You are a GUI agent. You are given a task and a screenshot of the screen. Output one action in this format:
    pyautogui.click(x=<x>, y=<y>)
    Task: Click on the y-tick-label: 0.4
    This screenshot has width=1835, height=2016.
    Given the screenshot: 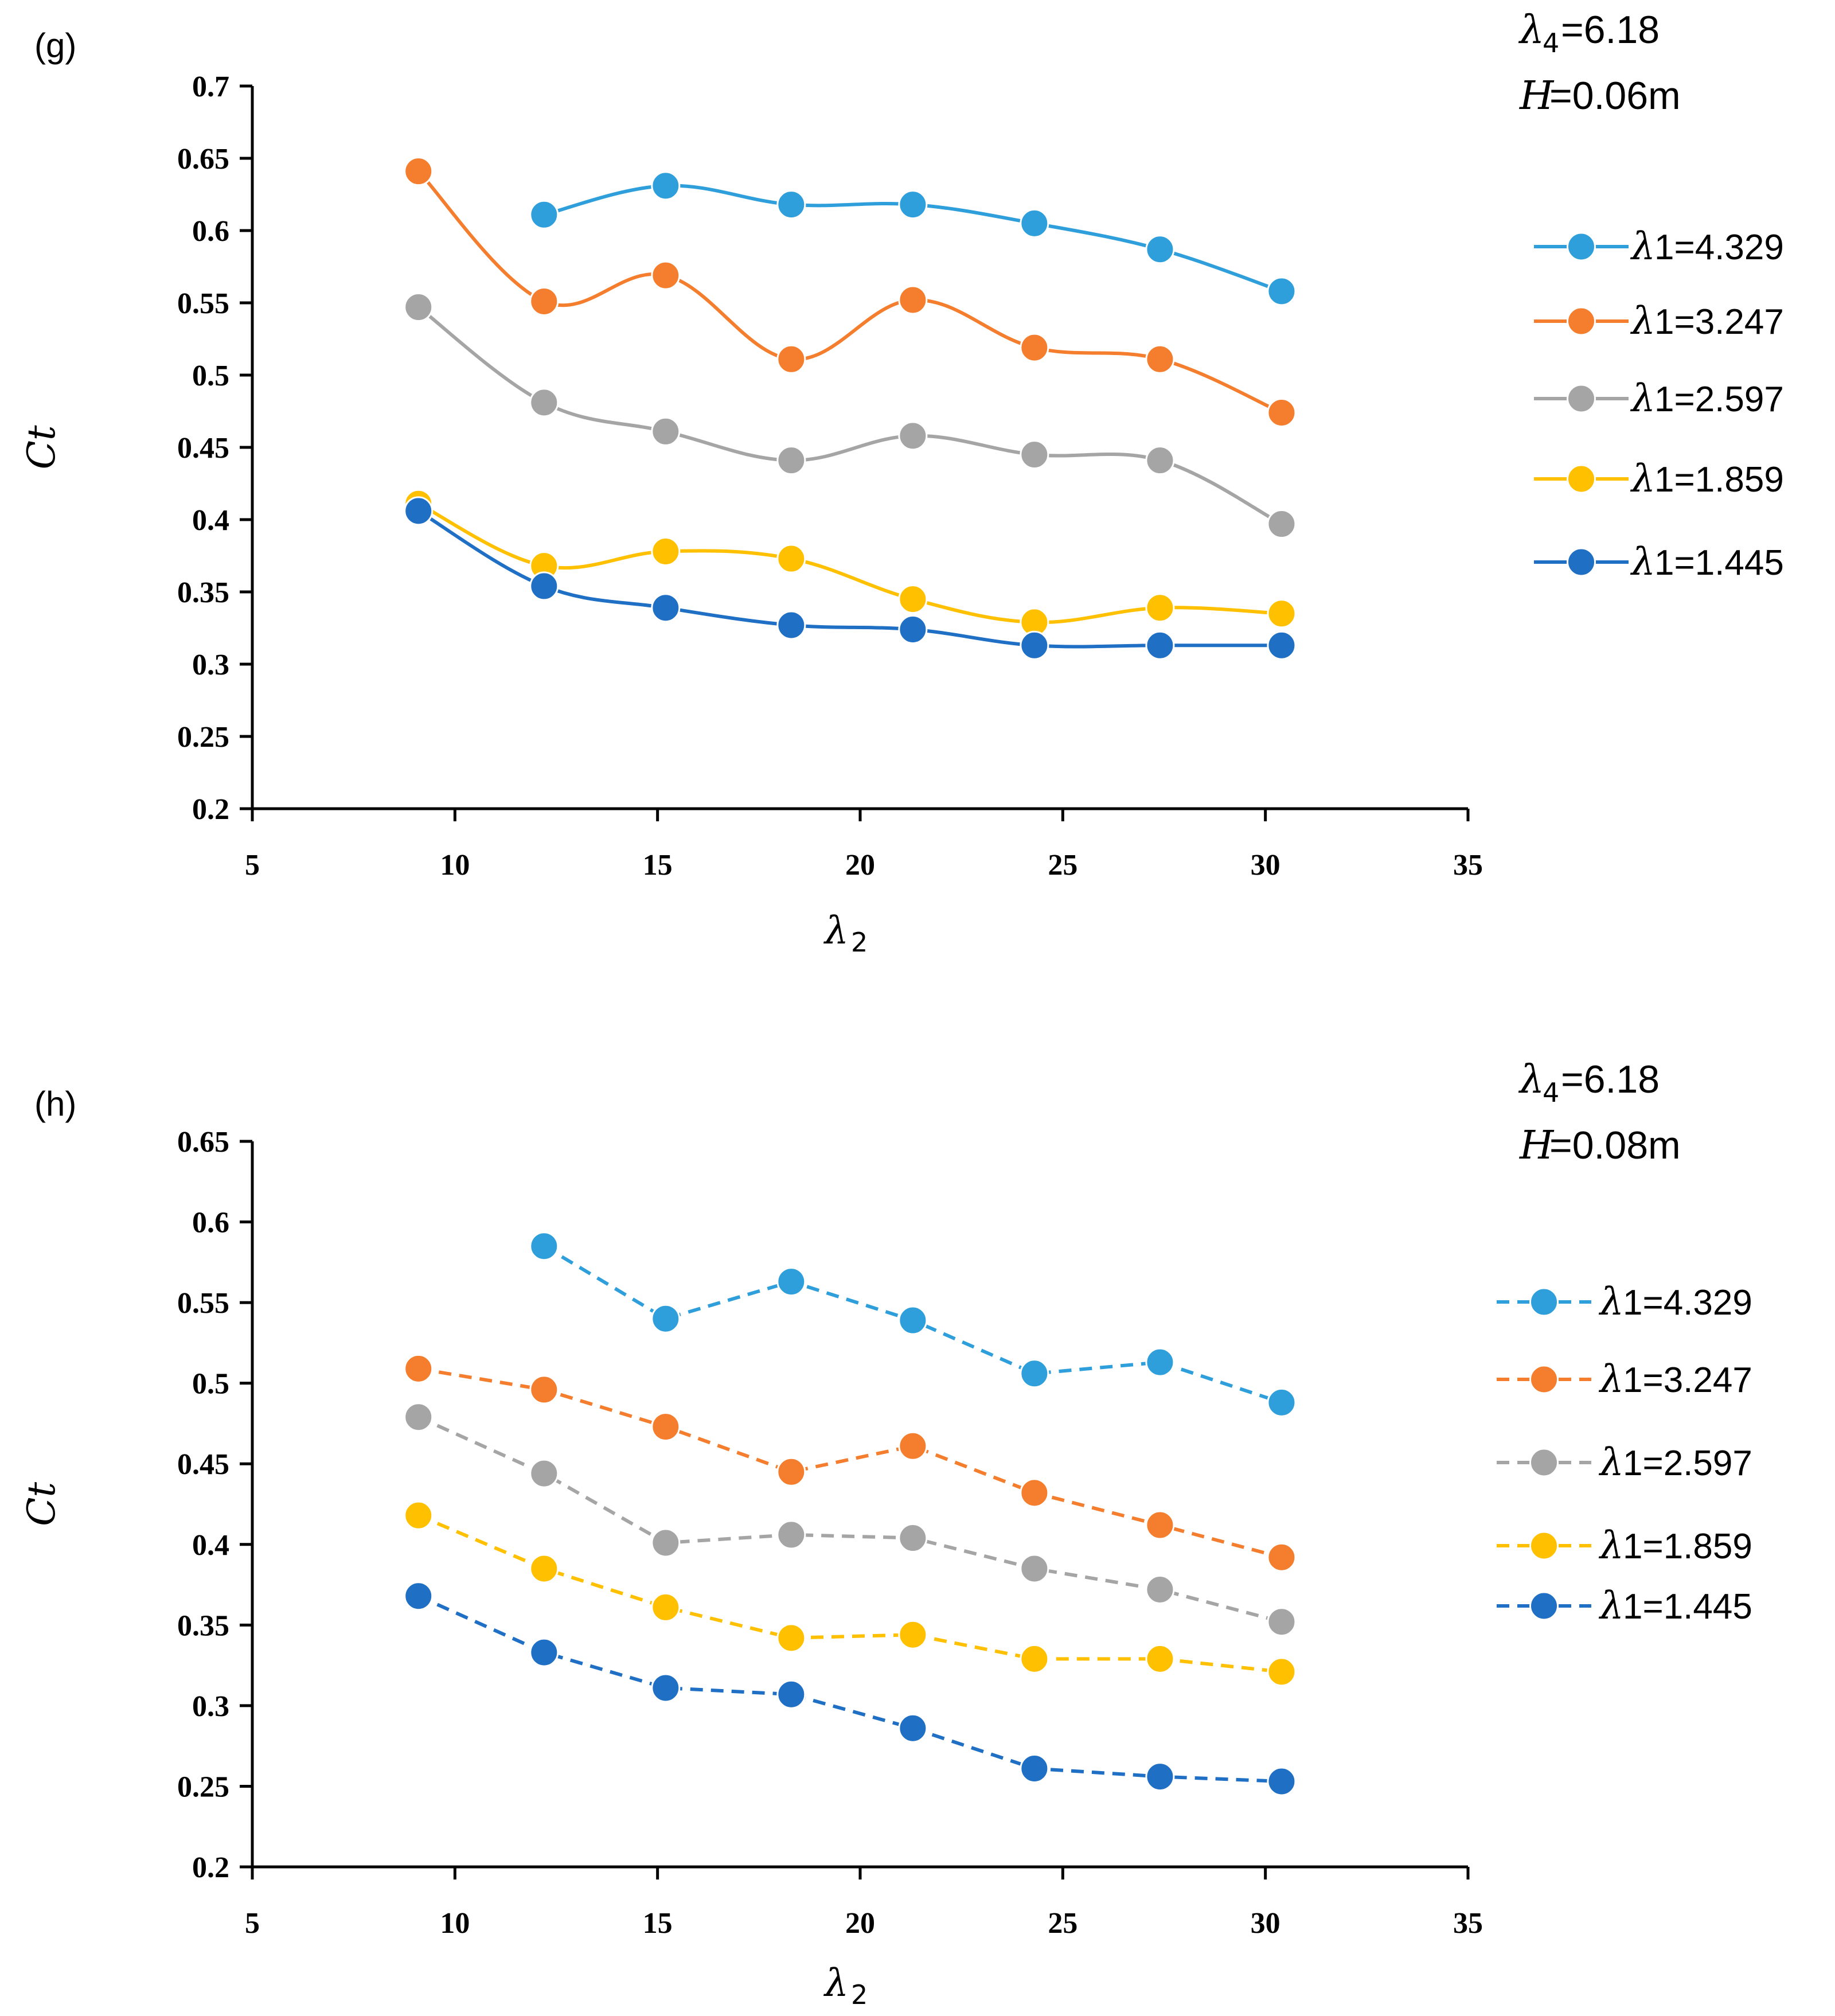 What is the action you would take?
    pyautogui.click(x=211, y=1545)
    